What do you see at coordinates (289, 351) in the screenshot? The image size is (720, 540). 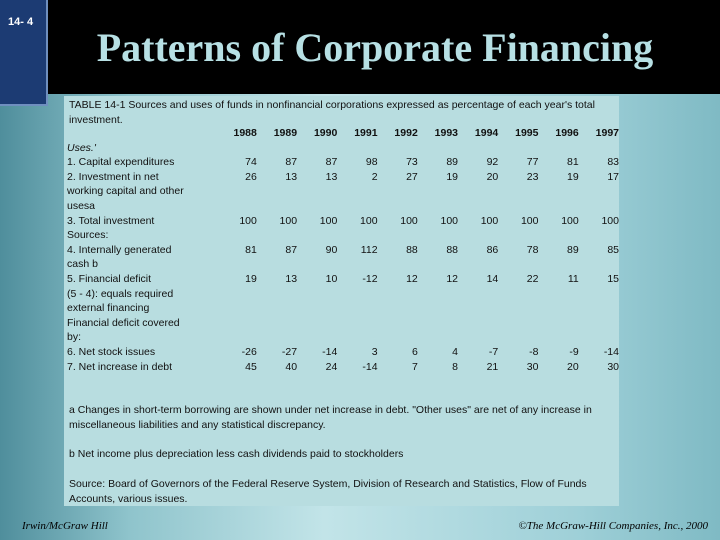 I see `table-cell: -27` at bounding box center [289, 351].